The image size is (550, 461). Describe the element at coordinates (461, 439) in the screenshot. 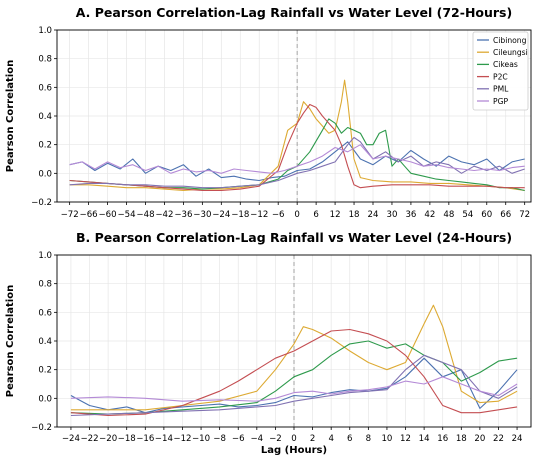

I see `panel-b-x-tick-label: 18` at that location.